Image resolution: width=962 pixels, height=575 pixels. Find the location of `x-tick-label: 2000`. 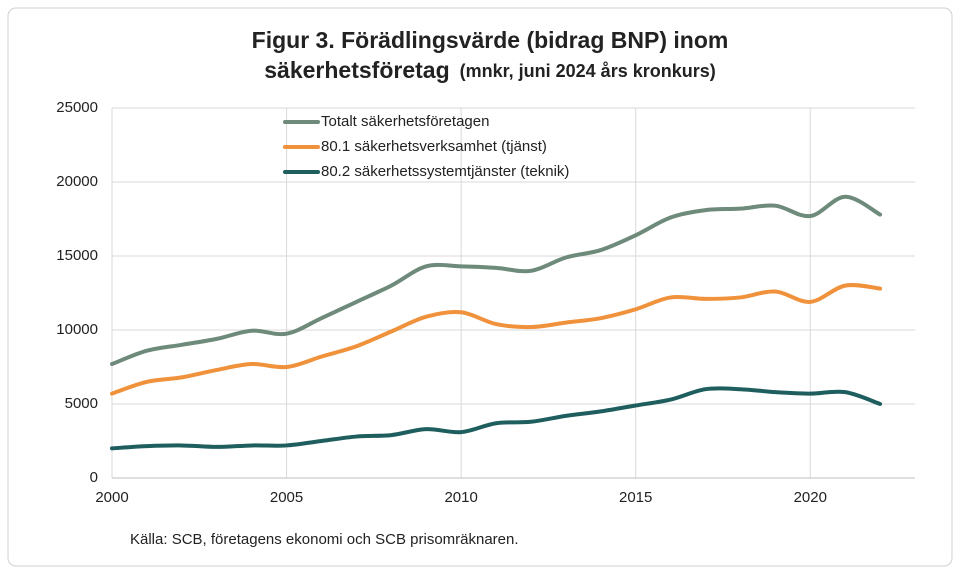

x-tick-label: 2000 is located at coordinates (111, 497).